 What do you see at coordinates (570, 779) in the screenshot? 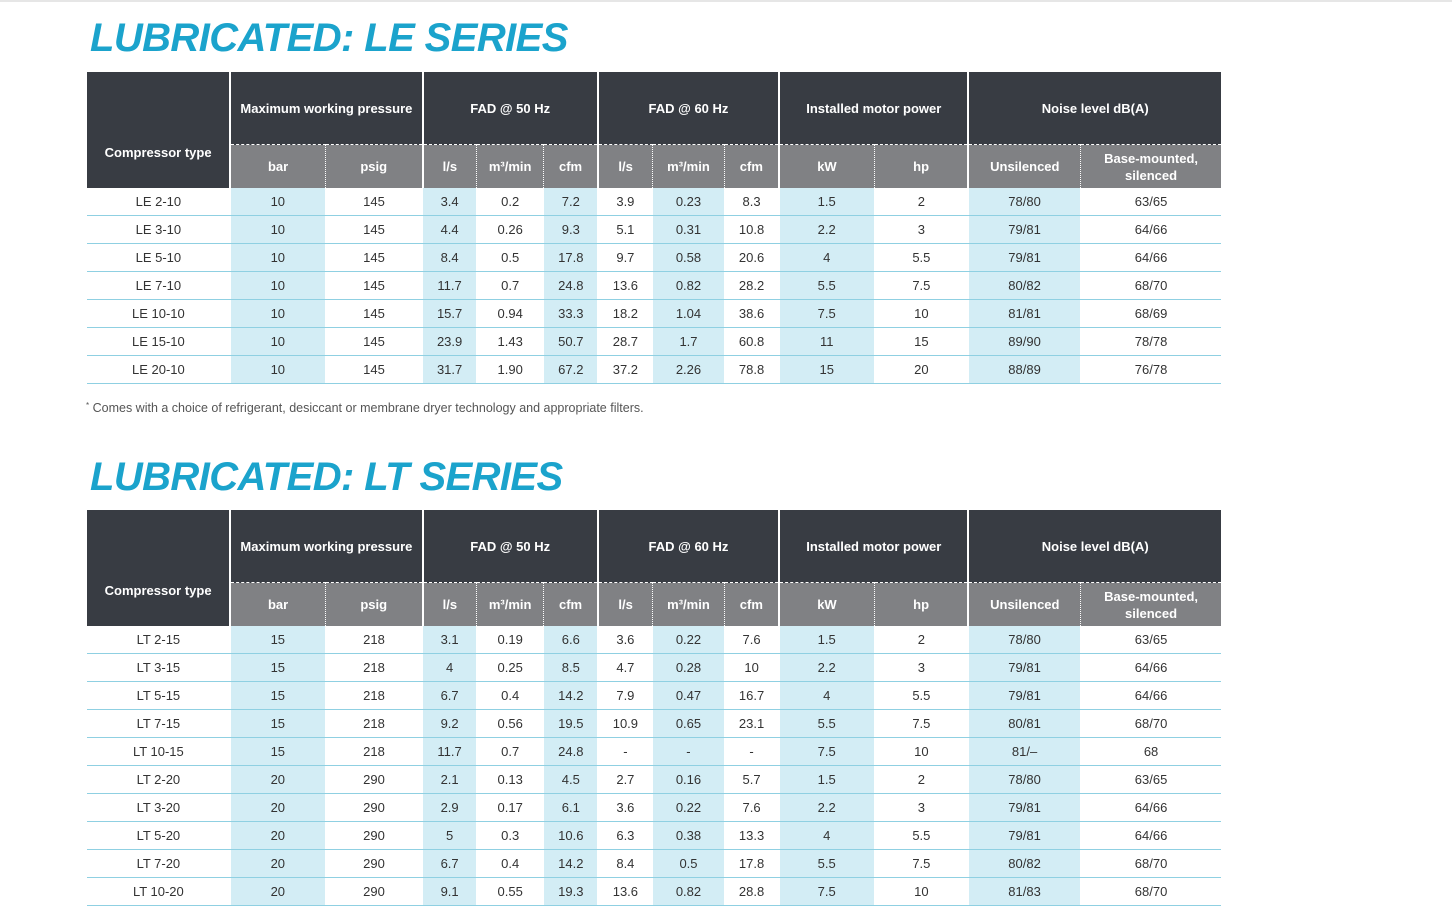
I see `spec-cell: 4.5` at bounding box center [570, 779].